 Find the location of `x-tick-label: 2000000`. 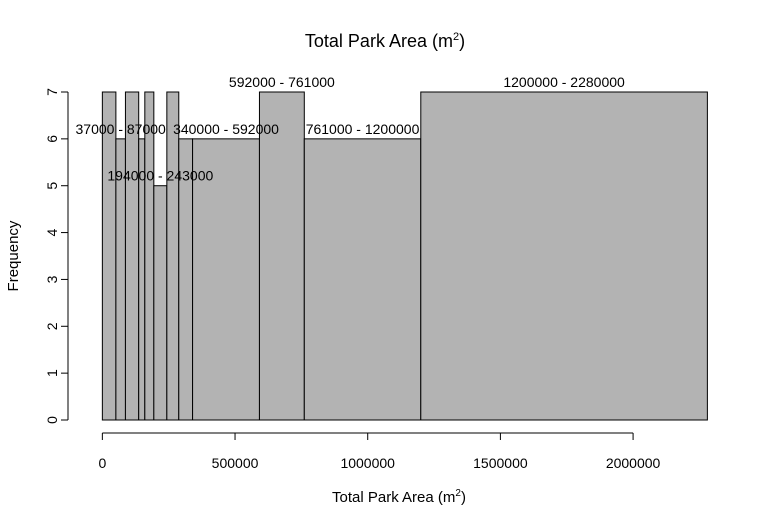

x-tick-label: 2000000 is located at coordinates (633, 463).